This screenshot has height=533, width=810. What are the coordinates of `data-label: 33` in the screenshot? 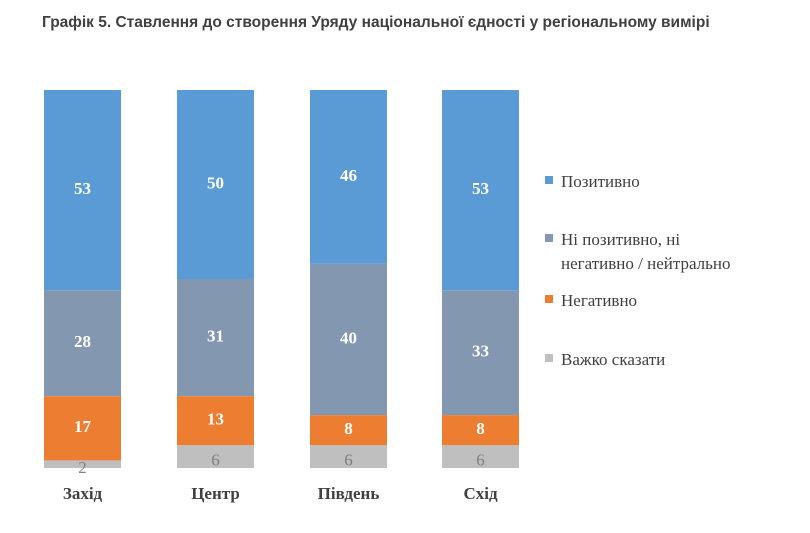 It's located at (480, 351).